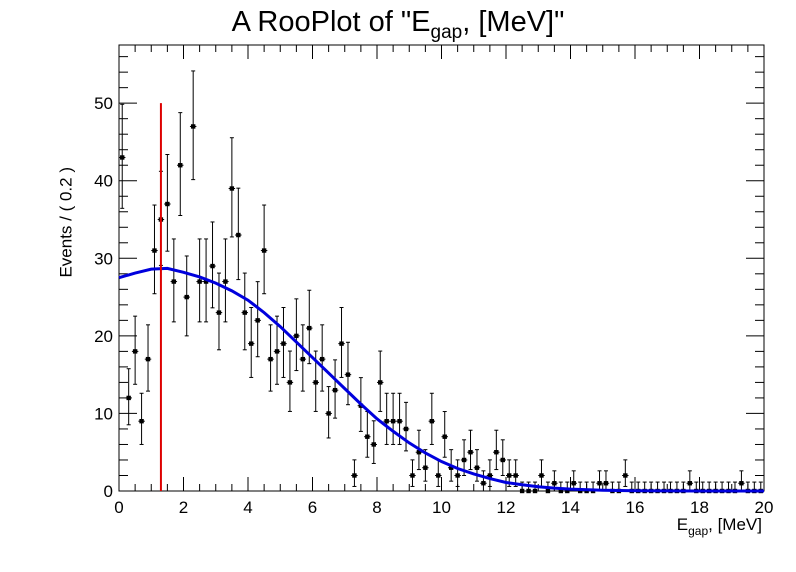 This screenshot has height=572, width=796. I want to click on y-axis-title: Events / ( 0.2 ), so click(65, 222).